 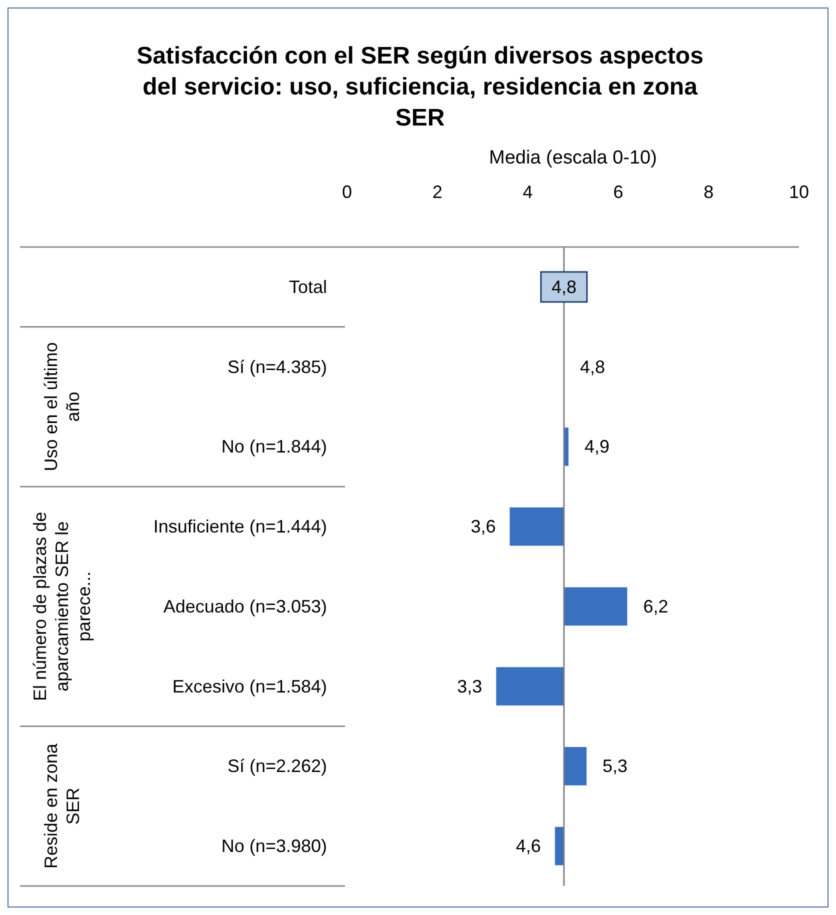 I want to click on y-tick-label: Sí (n=2.262), so click(x=277, y=766).